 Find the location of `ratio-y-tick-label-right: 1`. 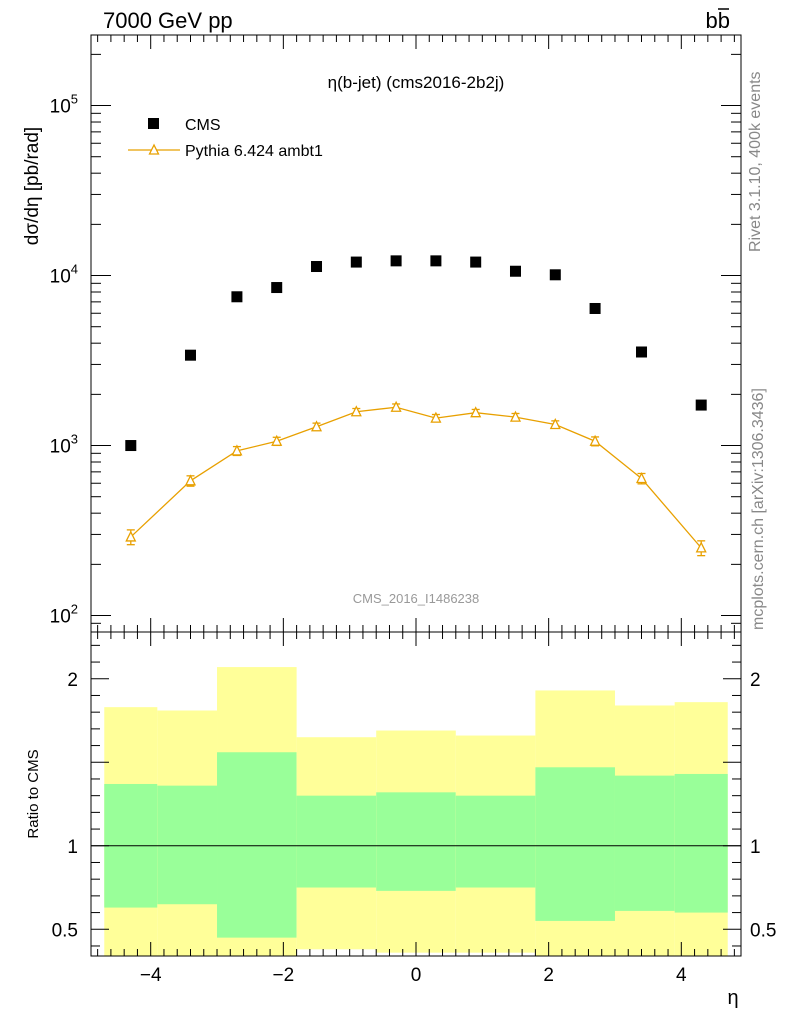

ratio-y-tick-label-right: 1 is located at coordinates (755, 847).